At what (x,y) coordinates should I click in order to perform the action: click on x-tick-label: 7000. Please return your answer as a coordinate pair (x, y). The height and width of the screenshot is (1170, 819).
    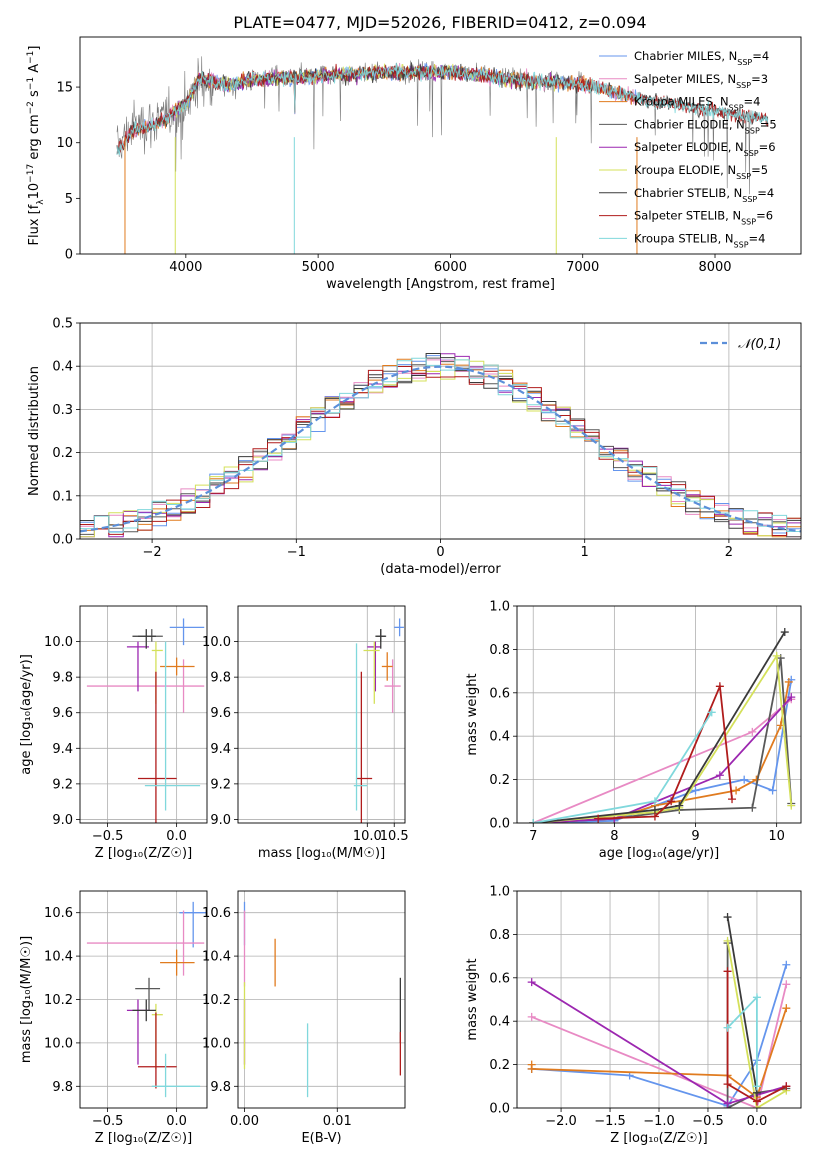
    Looking at the image, I should click on (582, 267).